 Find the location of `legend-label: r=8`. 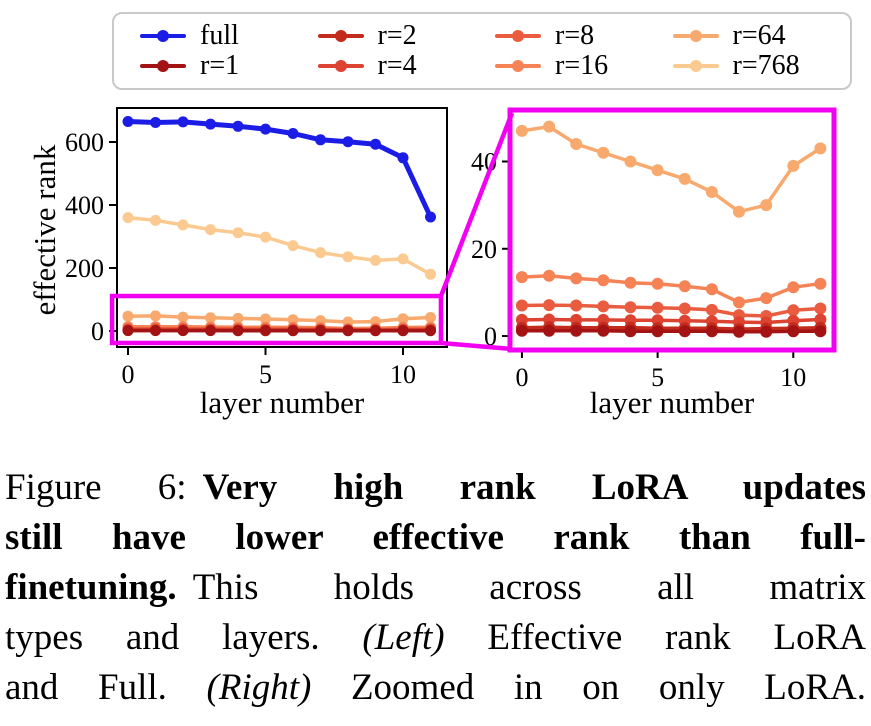

legend-label: r=8 is located at coordinates (575, 35).